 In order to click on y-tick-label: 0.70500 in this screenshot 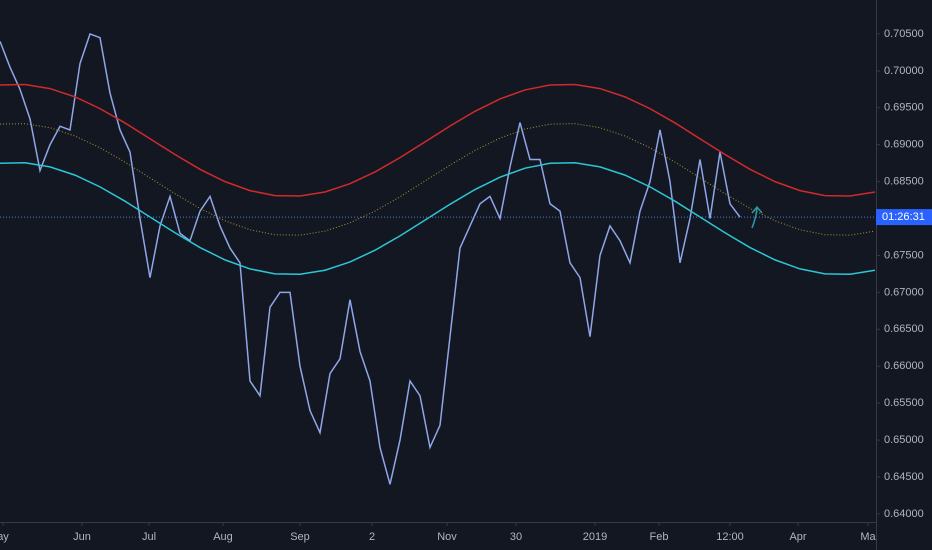, I will do `click(904, 34)`.